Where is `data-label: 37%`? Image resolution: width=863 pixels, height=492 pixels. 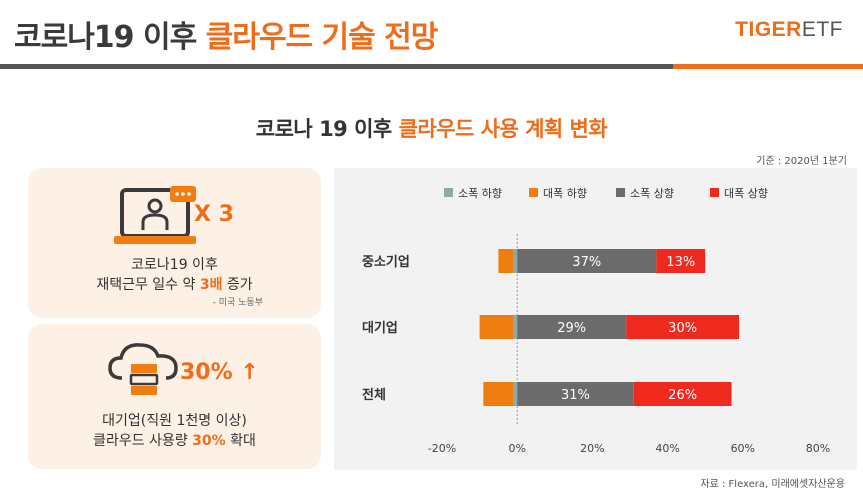
data-label: 37% is located at coordinates (586, 262).